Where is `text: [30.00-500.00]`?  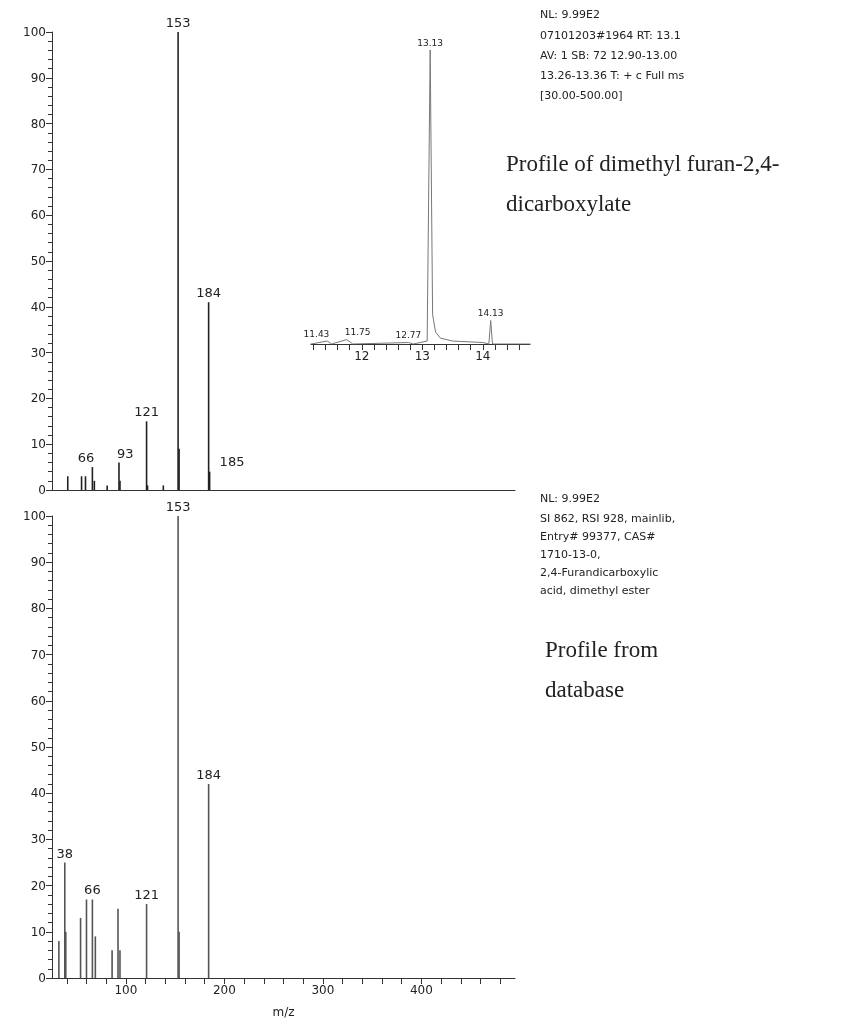 text: [30.00-500.00] is located at coordinates (581, 95).